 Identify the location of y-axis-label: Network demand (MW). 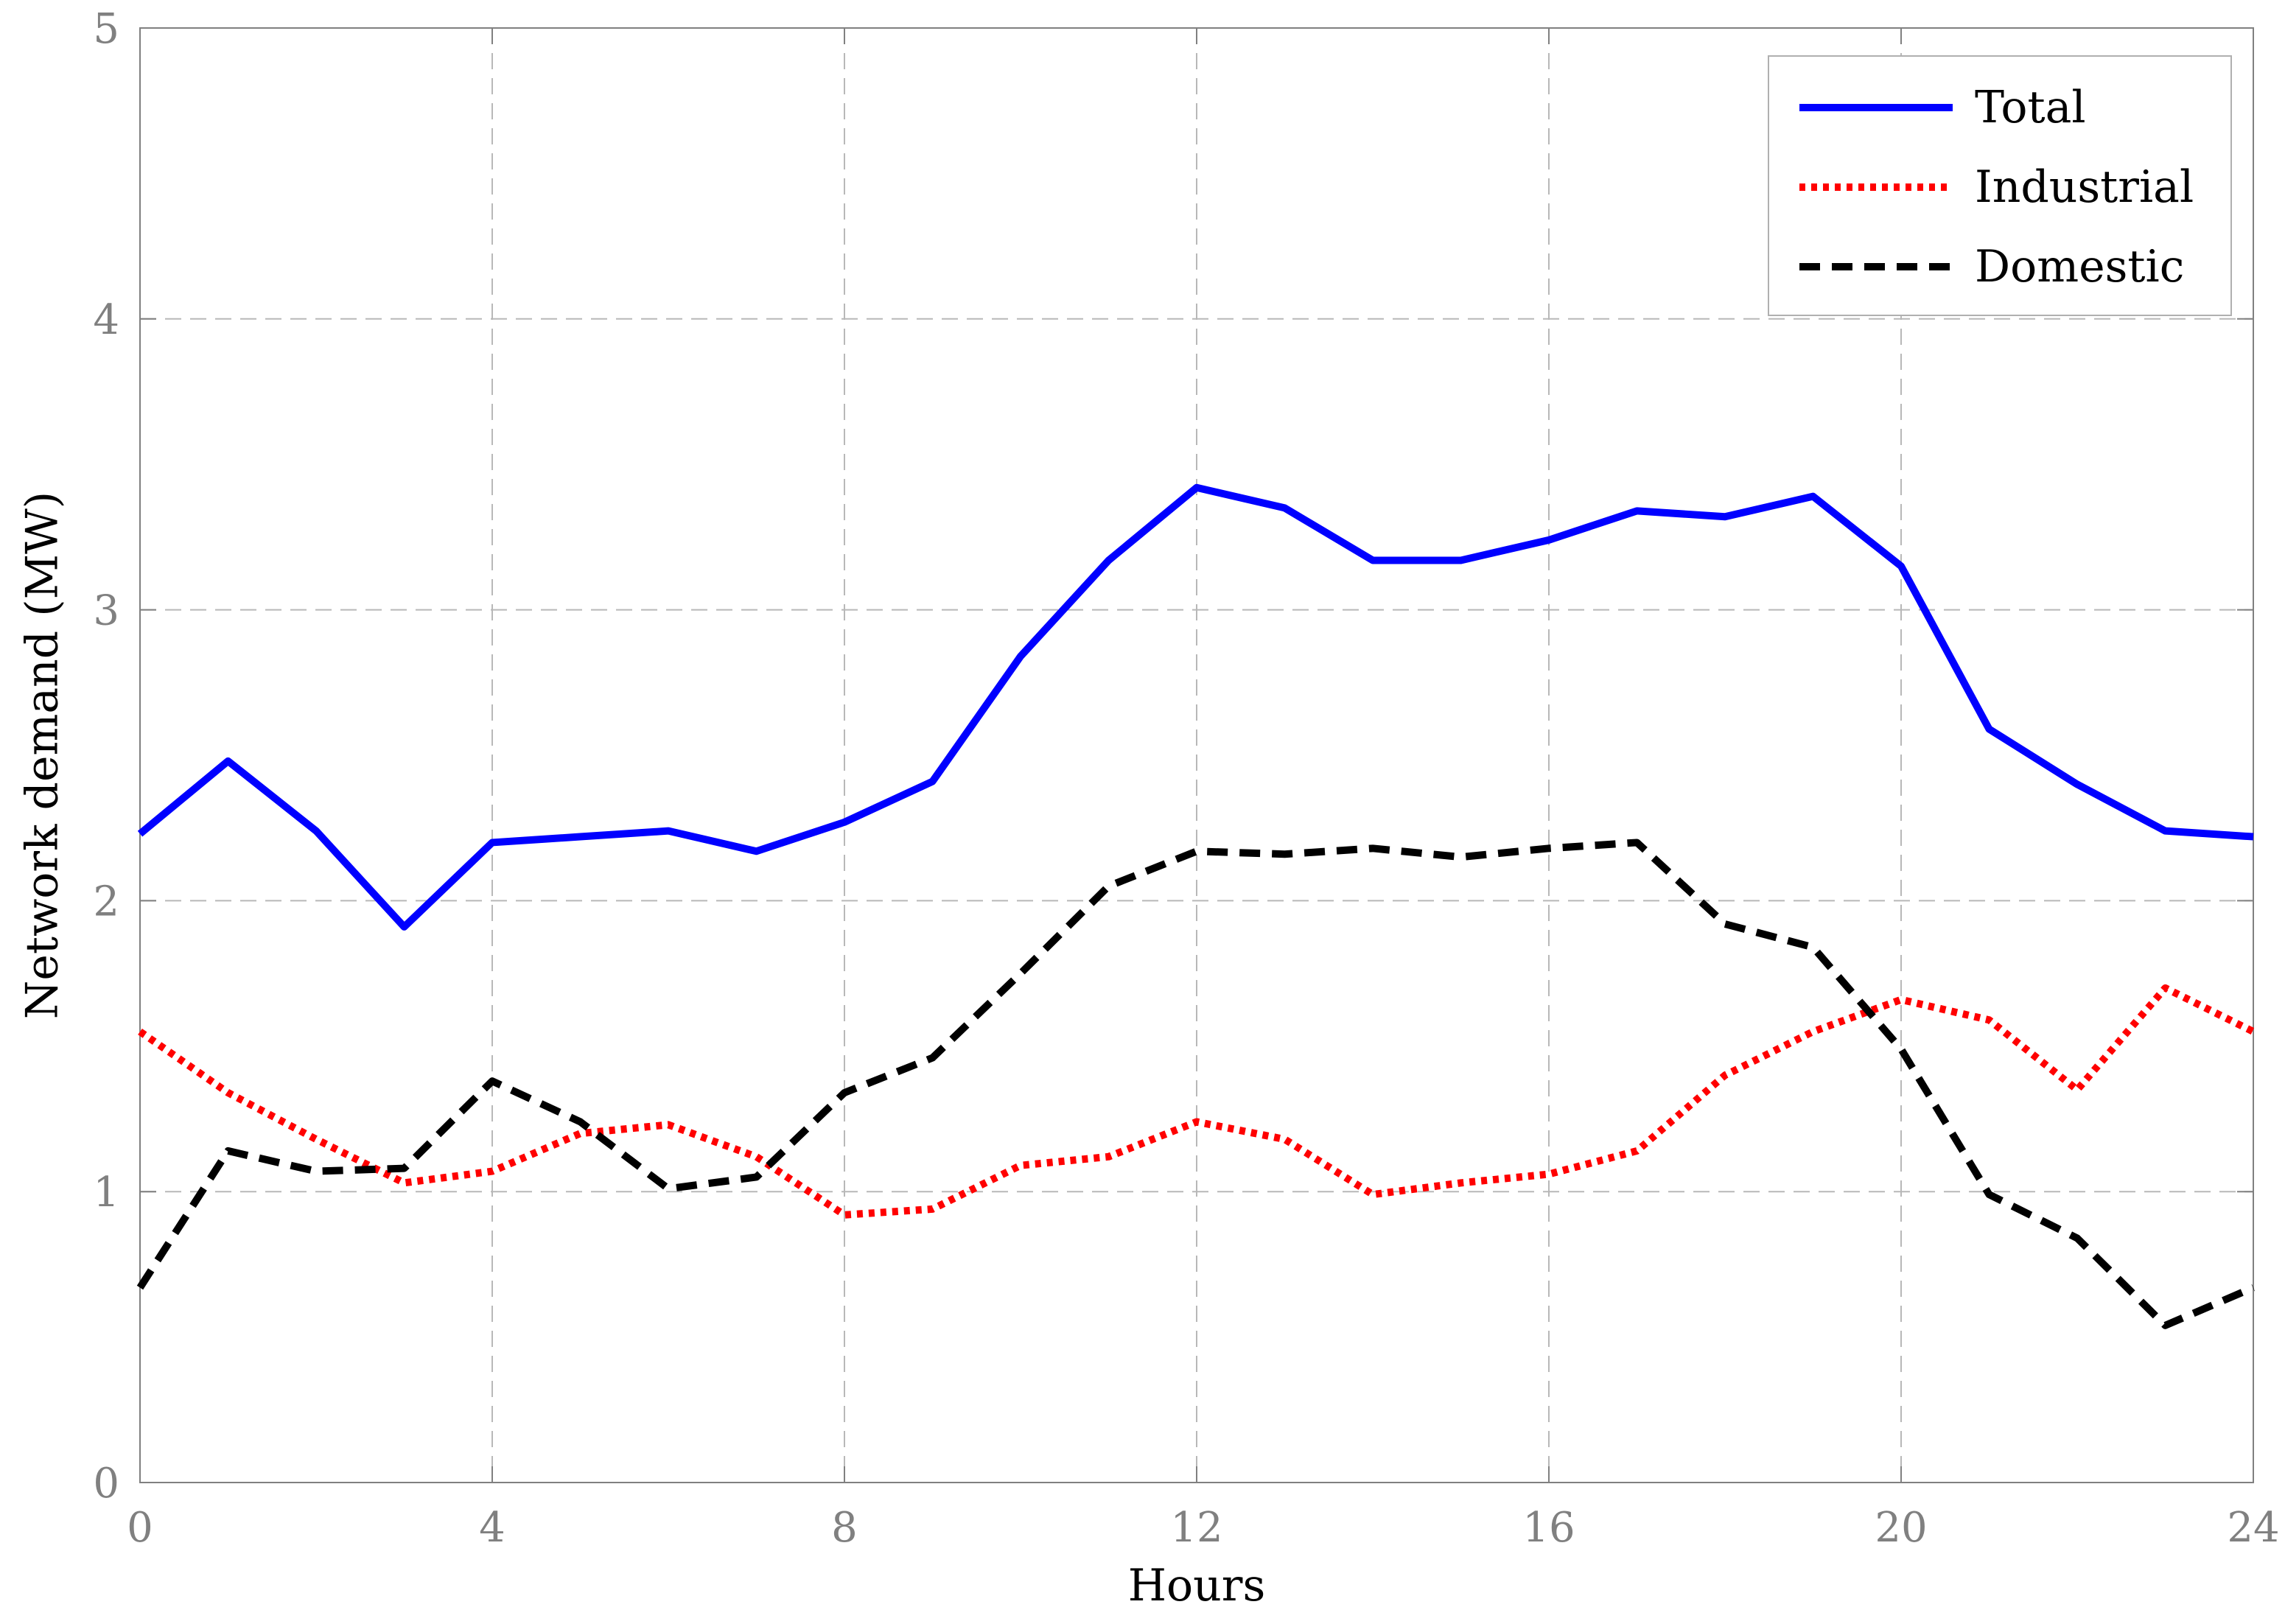
(43, 755).